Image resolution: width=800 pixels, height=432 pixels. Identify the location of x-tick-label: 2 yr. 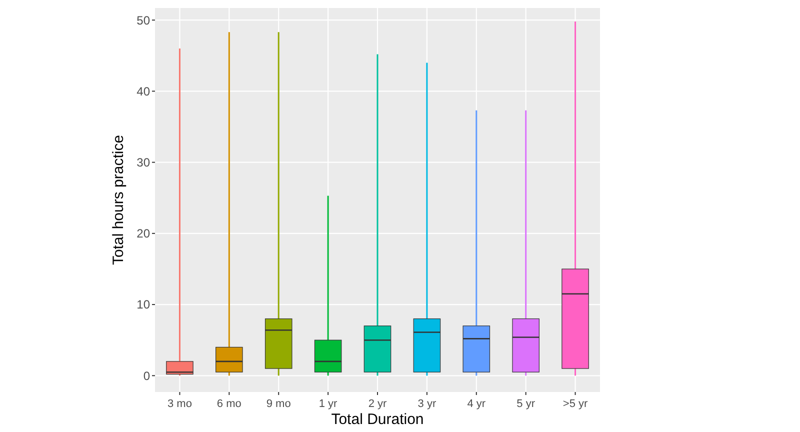
(377, 404).